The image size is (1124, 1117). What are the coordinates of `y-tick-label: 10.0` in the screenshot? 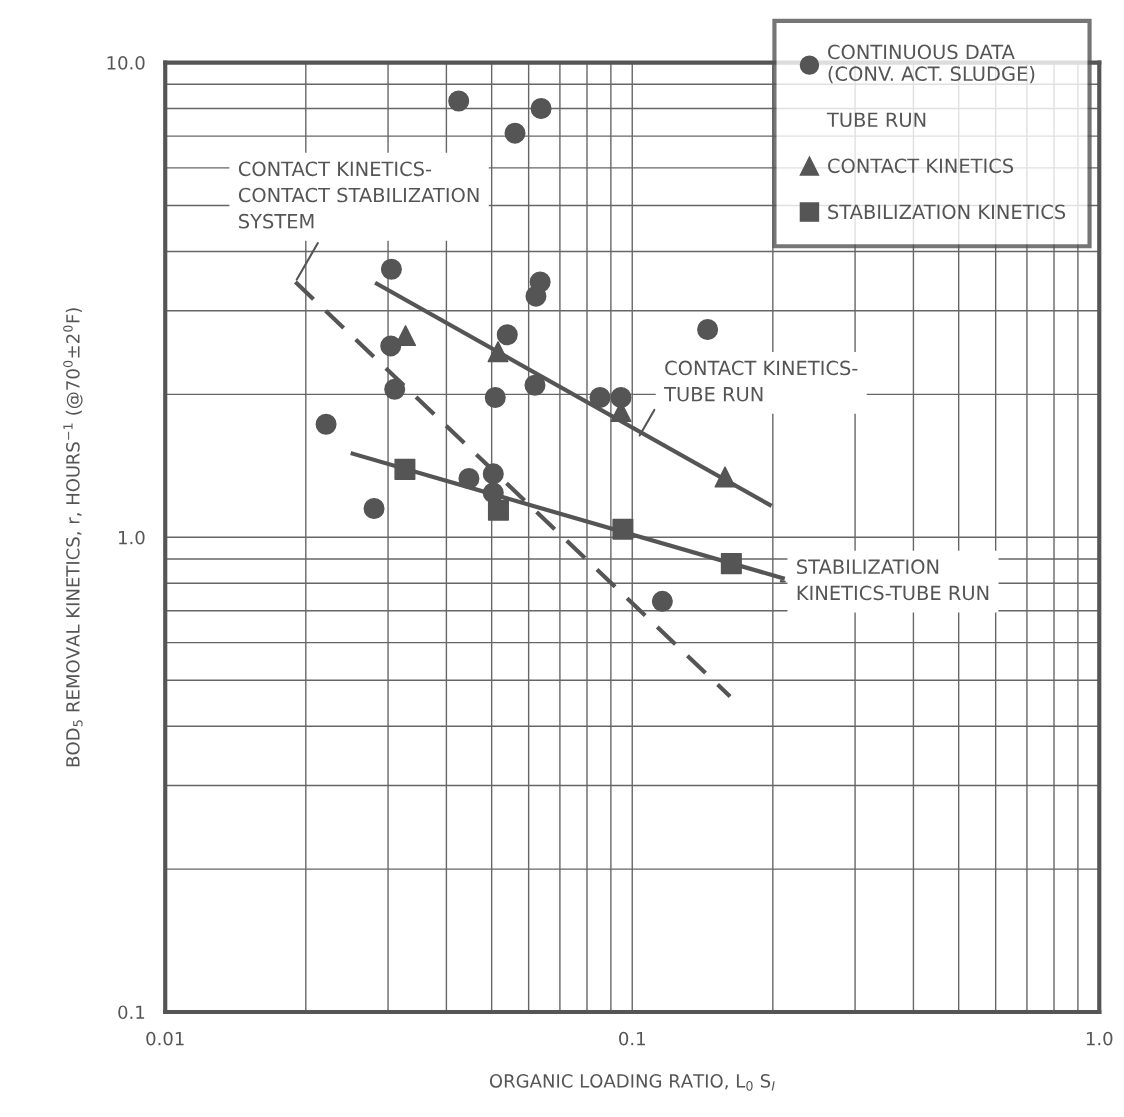 It's located at (126, 63).